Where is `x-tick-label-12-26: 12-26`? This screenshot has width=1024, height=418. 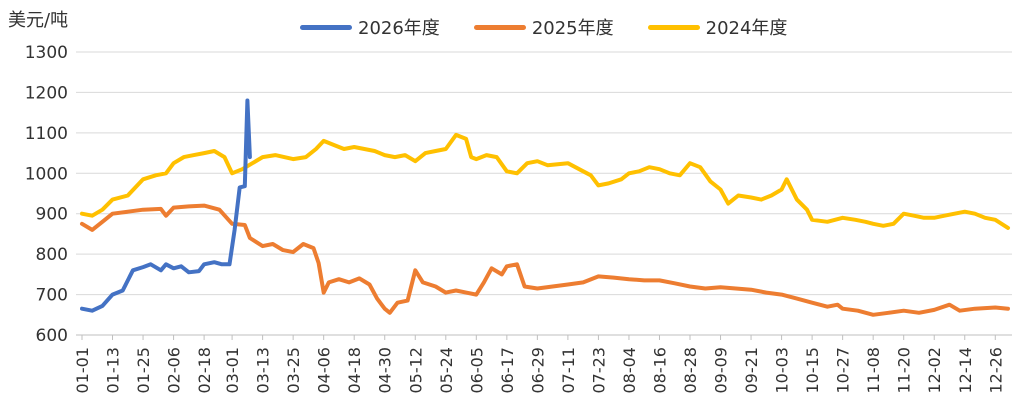 x-tick-label-12-26: 12-26 is located at coordinates (995, 370).